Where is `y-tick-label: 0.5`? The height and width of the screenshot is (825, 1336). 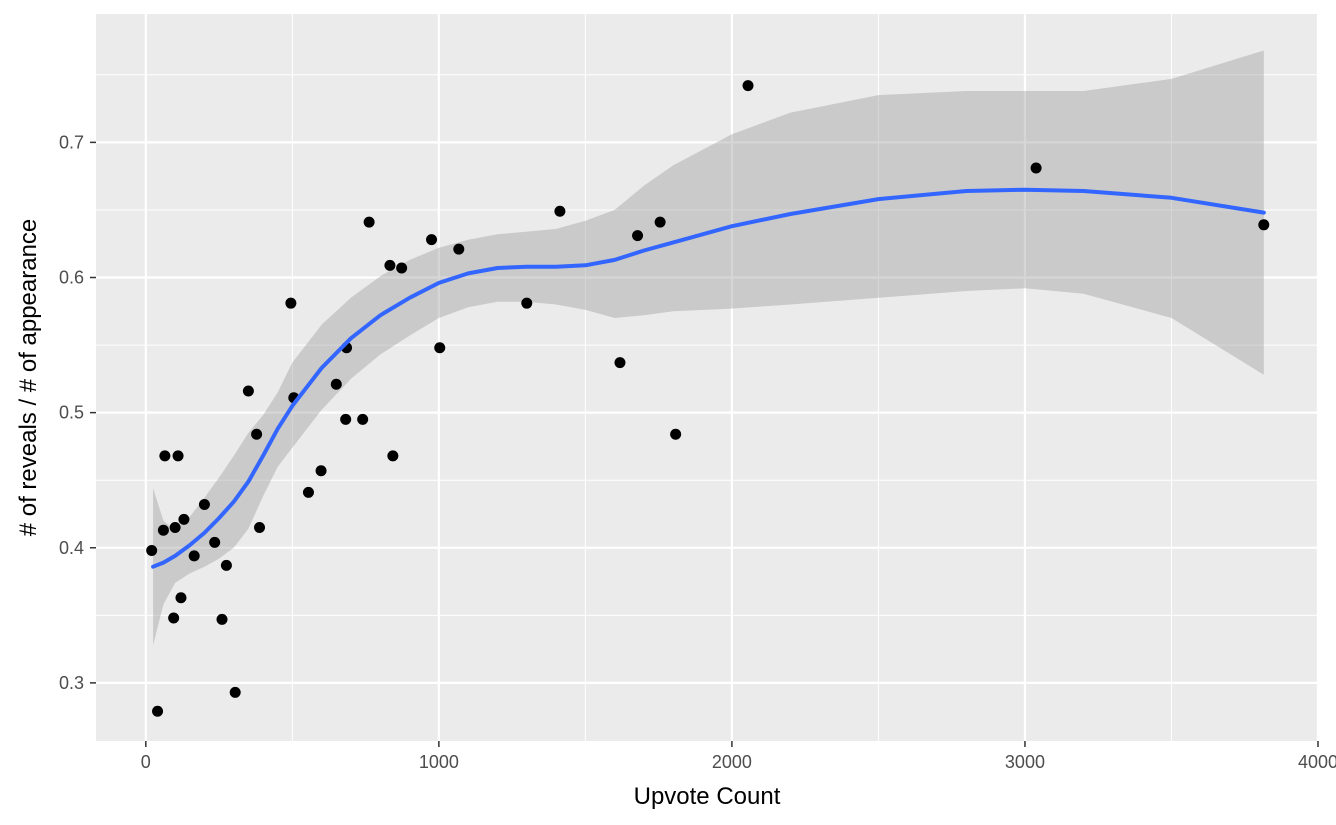
y-tick-label: 0.5 is located at coordinates (71, 413).